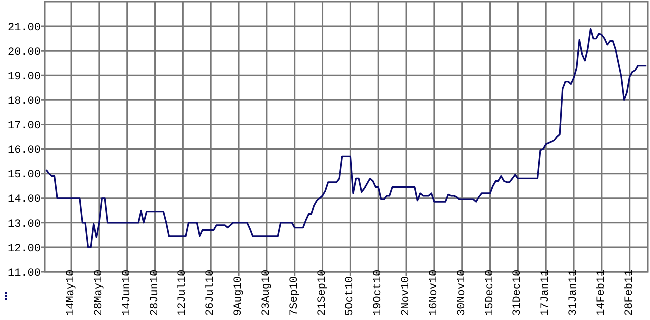  I want to click on y-tick-label: 15.00, so click(24, 176).